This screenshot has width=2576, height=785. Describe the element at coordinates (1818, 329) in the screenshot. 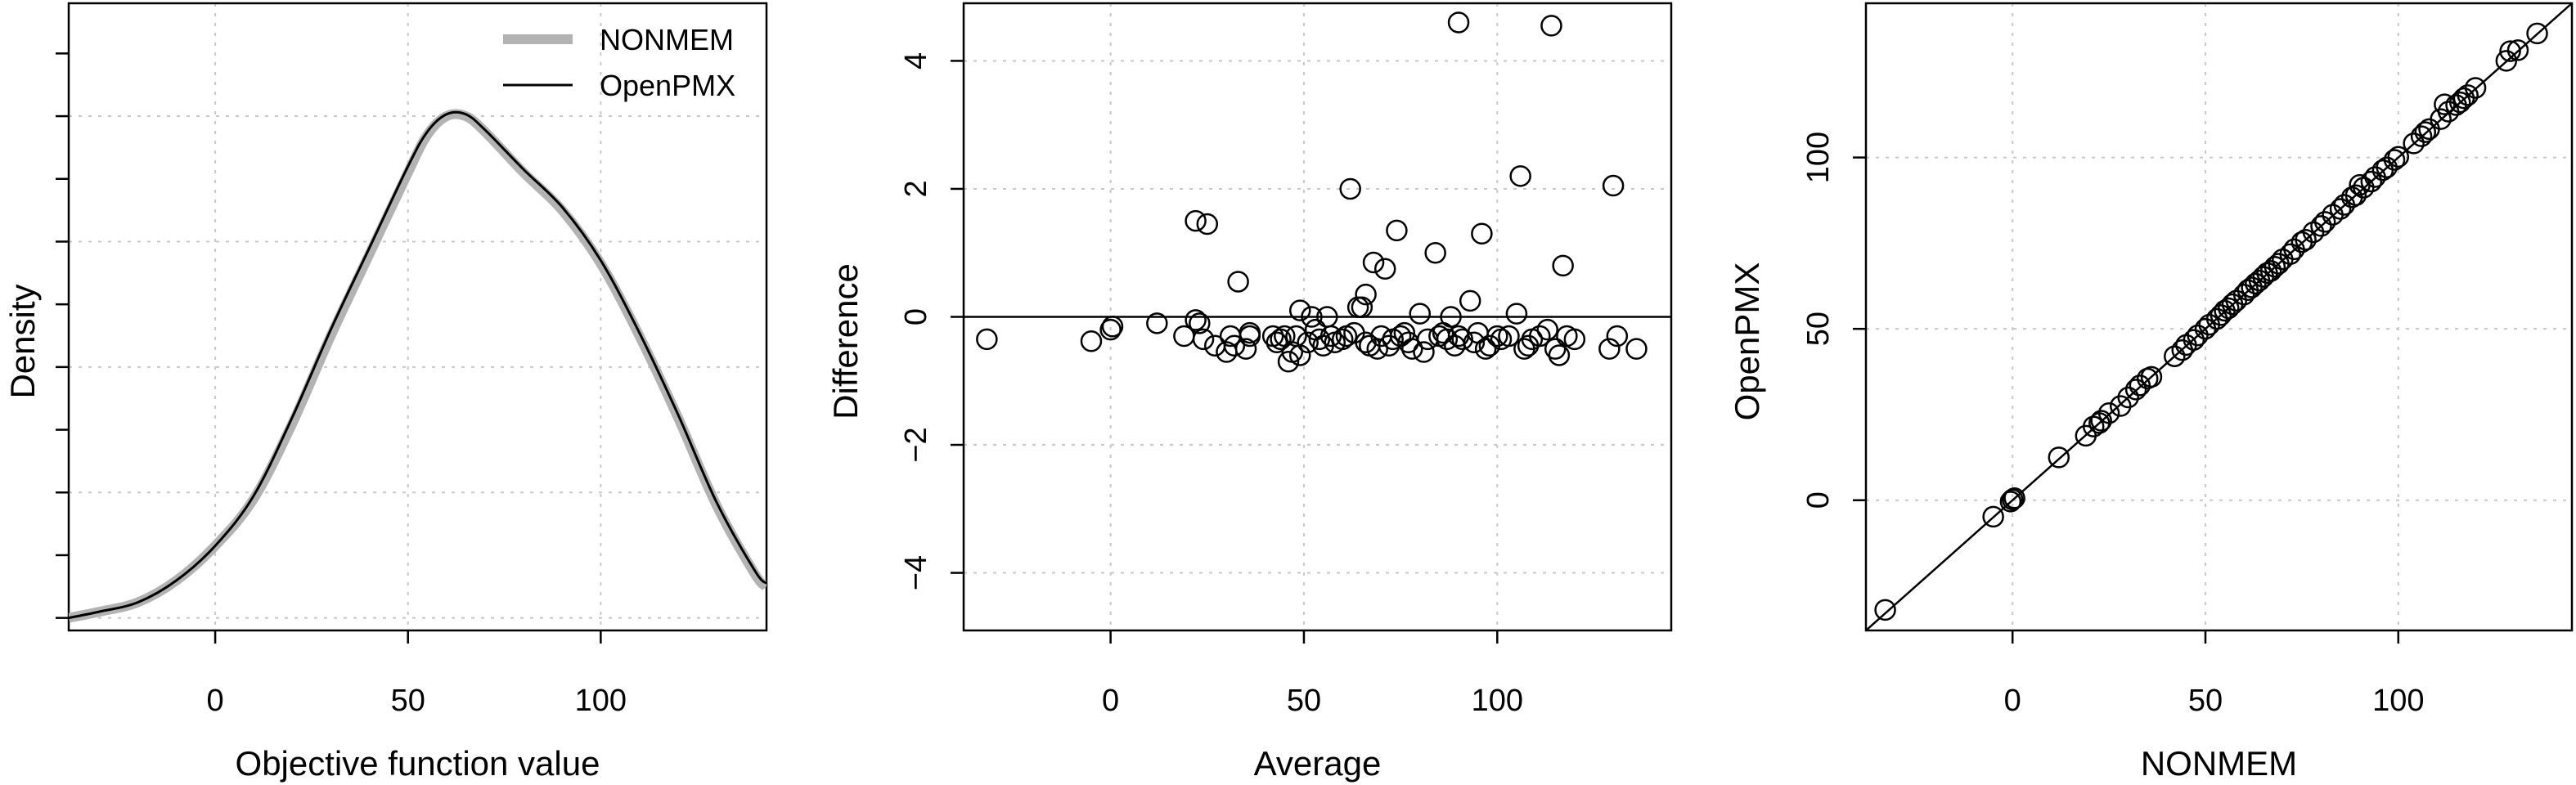

I see `y-tick-label: 50` at that location.